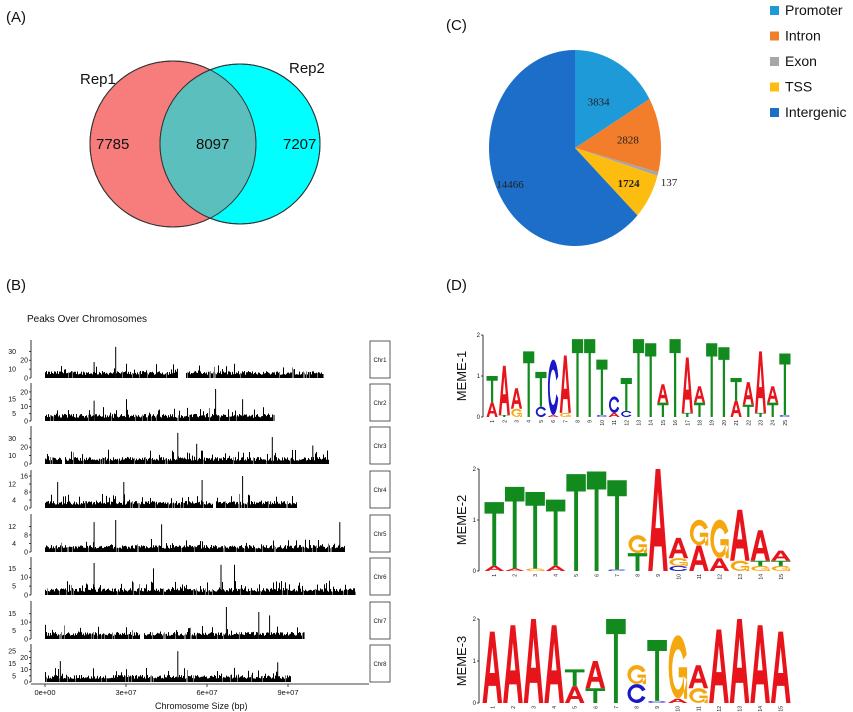  What do you see at coordinates (658, 707) in the screenshot?
I see `position-label: 9` at bounding box center [658, 707].